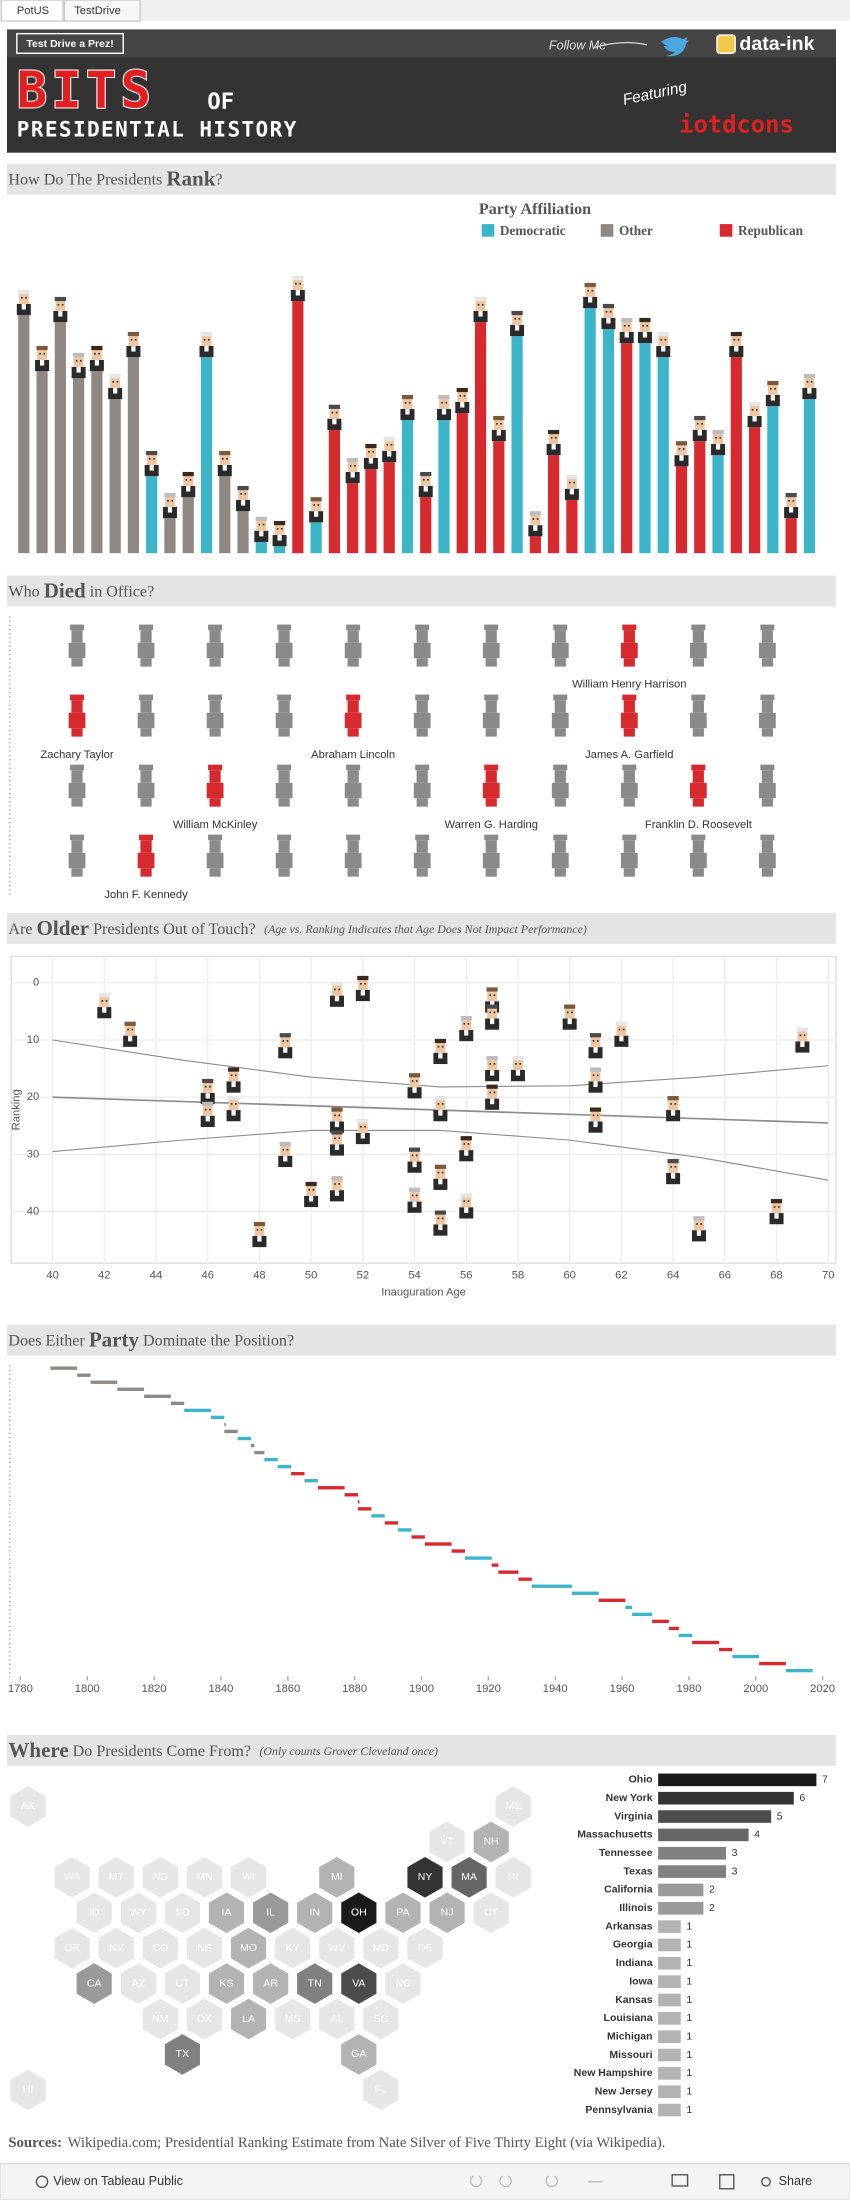 This screenshot has height=2200, width=850. What do you see at coordinates (712, 1890) in the screenshot?
I see `value-label: 2` at bounding box center [712, 1890].